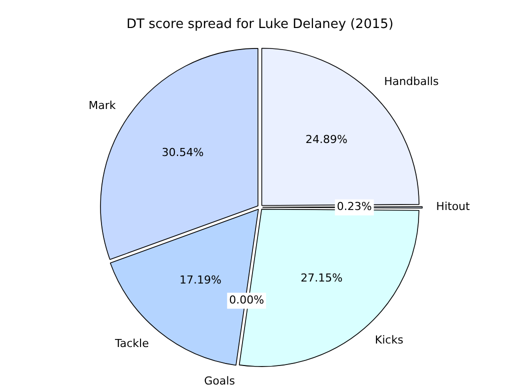  I want to click on chart-title: DT score spread for Luke Delaney (2015), so click(260, 24).